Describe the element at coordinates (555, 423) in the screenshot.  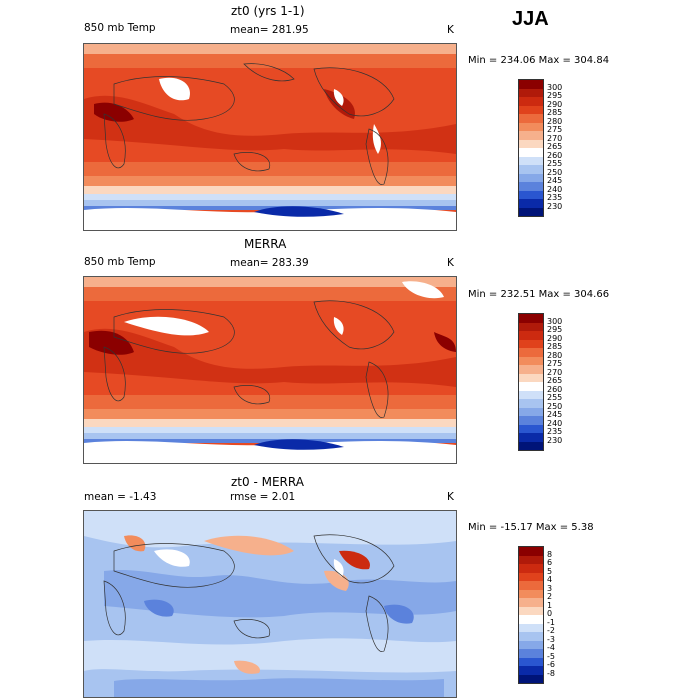
I see `panel-2-colorbar-tick: 240` at that location.